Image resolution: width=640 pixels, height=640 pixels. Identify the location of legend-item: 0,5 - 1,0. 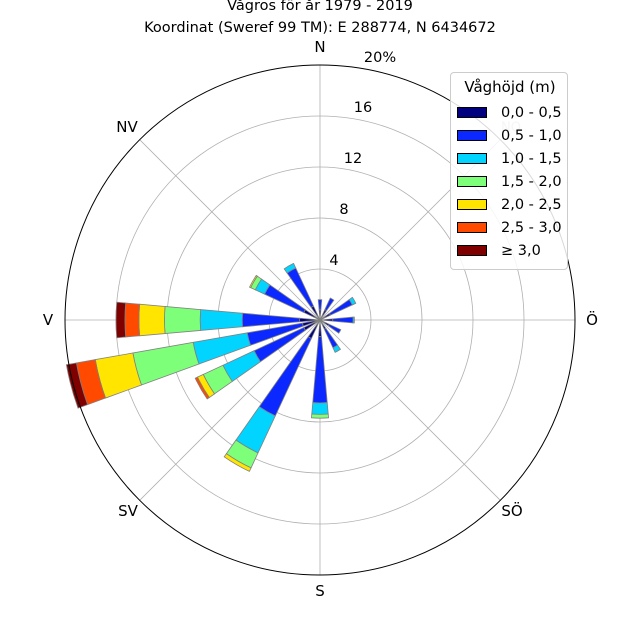
(510, 136).